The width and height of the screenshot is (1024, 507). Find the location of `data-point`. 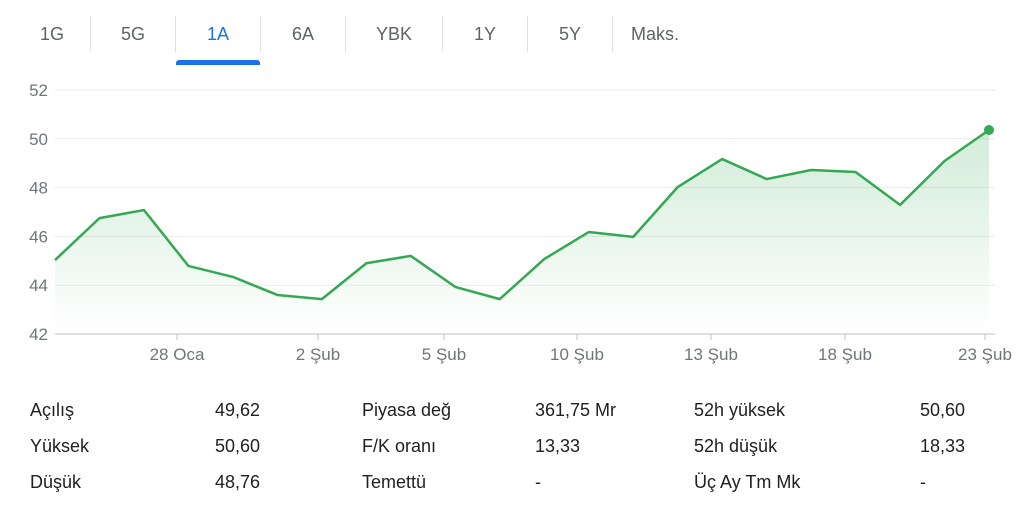

data-point is located at coordinates (989, 130).